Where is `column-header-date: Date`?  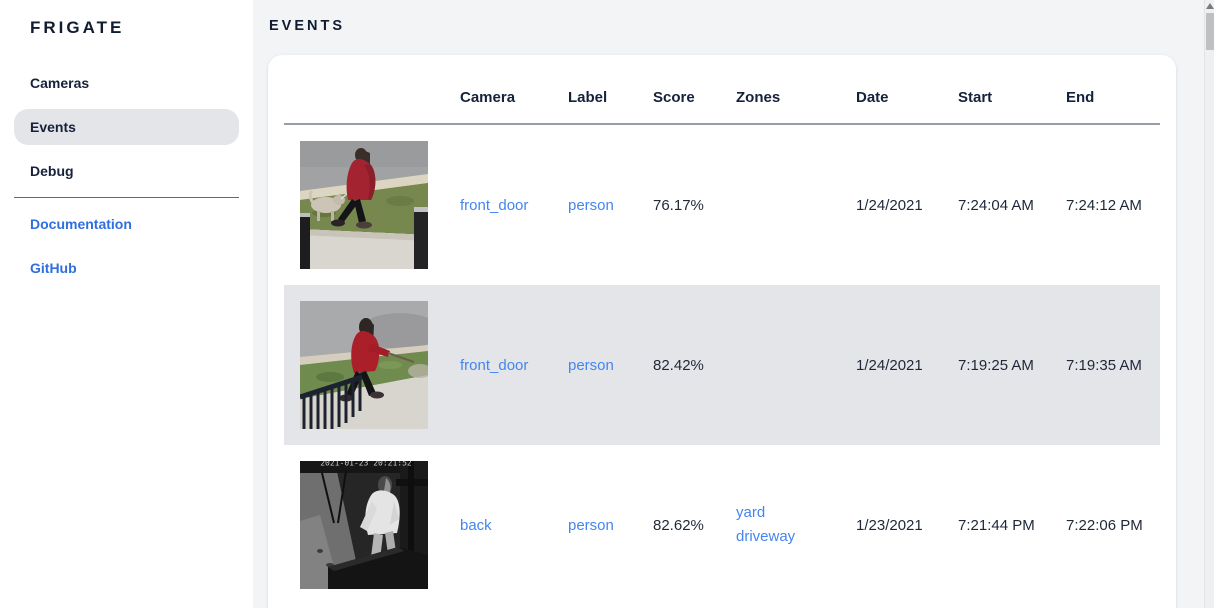 column-header-date: Date is located at coordinates (872, 97).